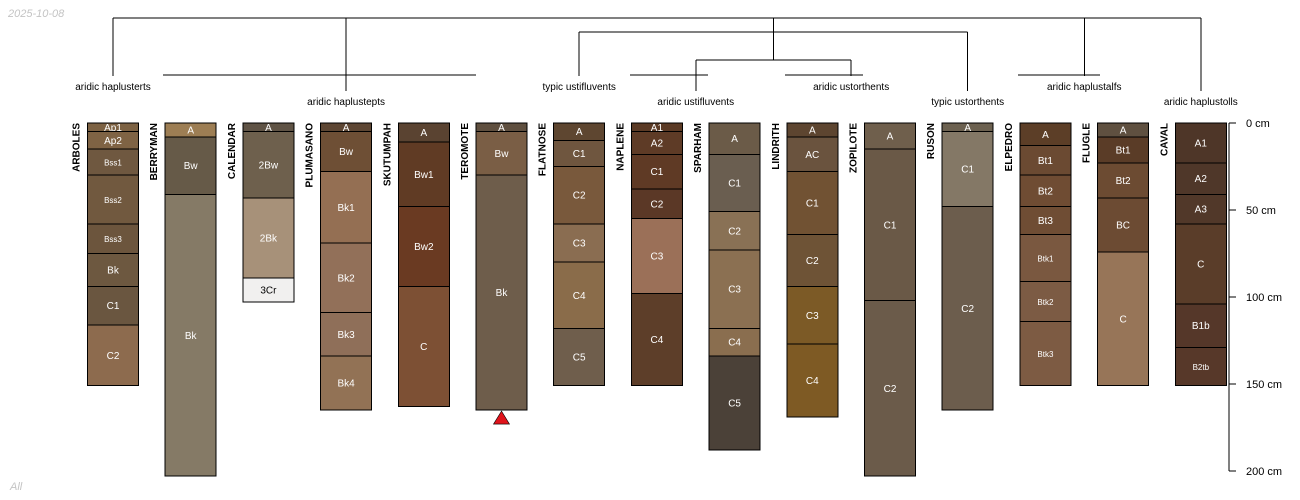  I want to click on group-label: aridic ustorthents, so click(851, 87).